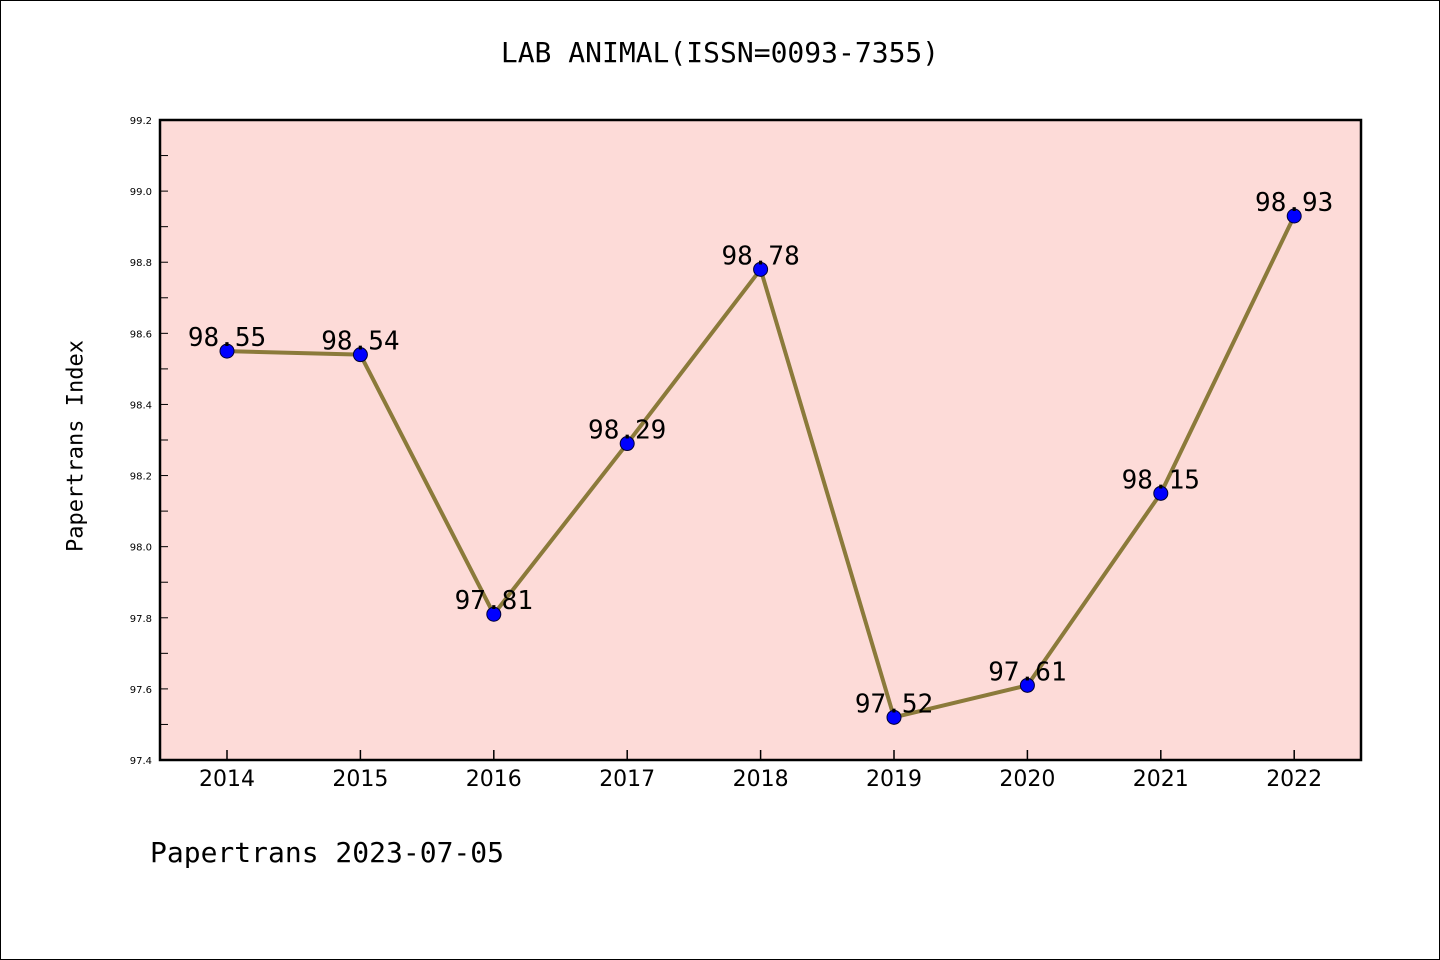 This screenshot has width=1440, height=960. Describe the element at coordinates (141, 690) in the screenshot. I see `y-tick-label: 97.6` at that location.